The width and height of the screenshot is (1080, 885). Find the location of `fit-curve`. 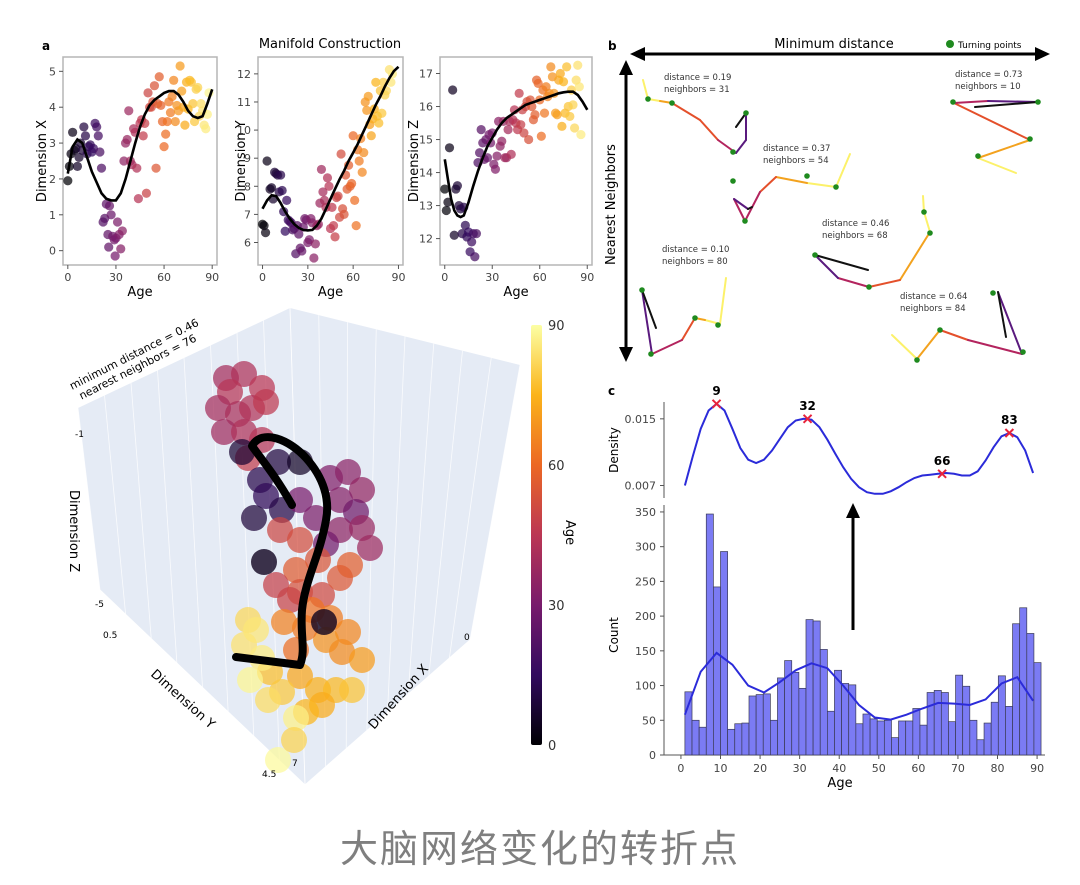

fit-curve is located at coordinates (330, 148).